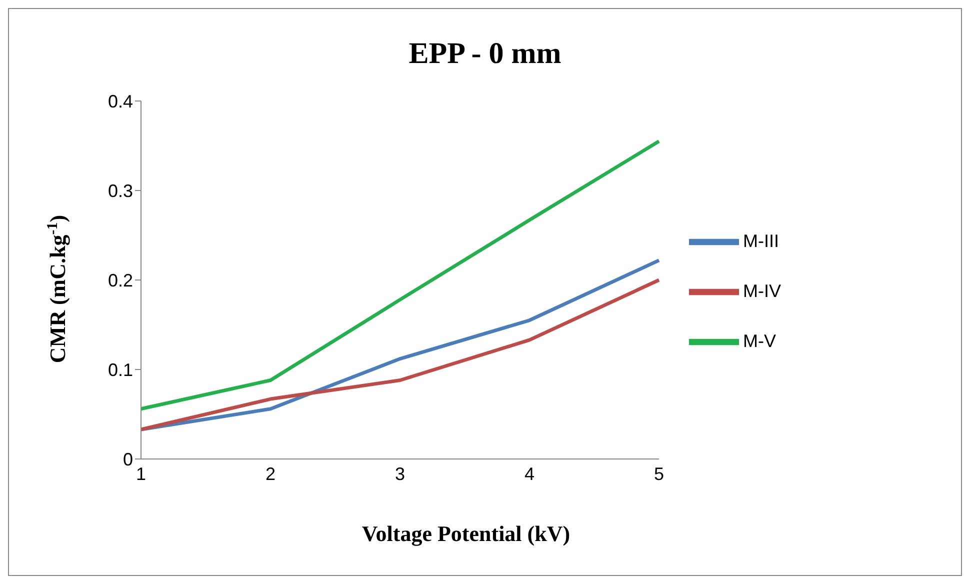 Image resolution: width=970 pixels, height=584 pixels. What do you see at coordinates (127, 459) in the screenshot?
I see `y-tick-label: 0` at bounding box center [127, 459].